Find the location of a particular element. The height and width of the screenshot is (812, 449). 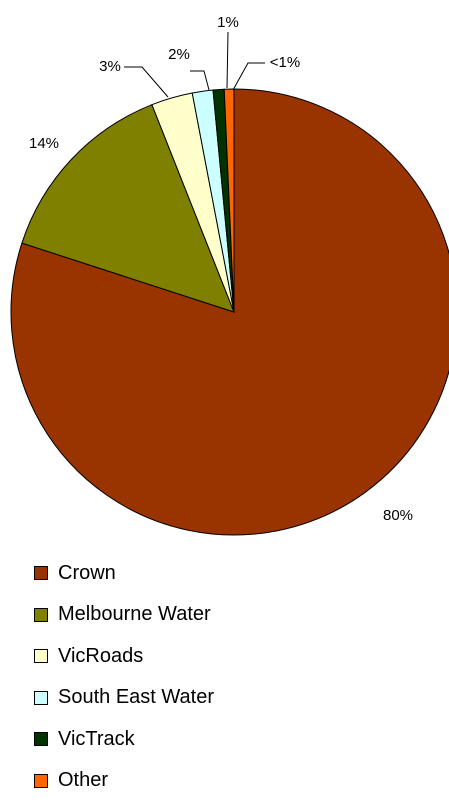

legend-label-crown: Crown is located at coordinates (87, 572).